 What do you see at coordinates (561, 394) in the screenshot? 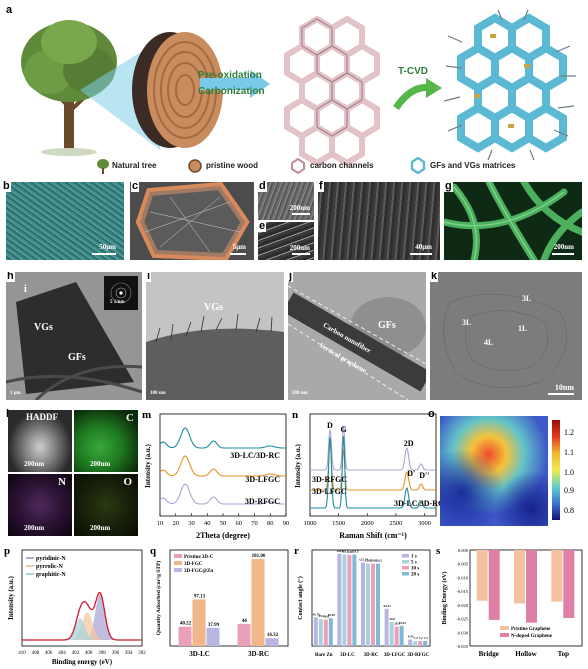
I see `scale-bar-k` at bounding box center [561, 394].